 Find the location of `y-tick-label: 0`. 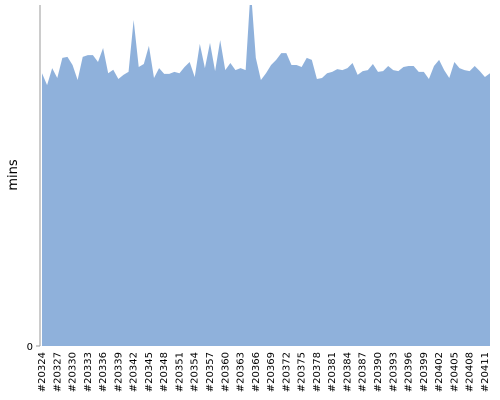

y-tick-label: 0 is located at coordinates (30, 347).